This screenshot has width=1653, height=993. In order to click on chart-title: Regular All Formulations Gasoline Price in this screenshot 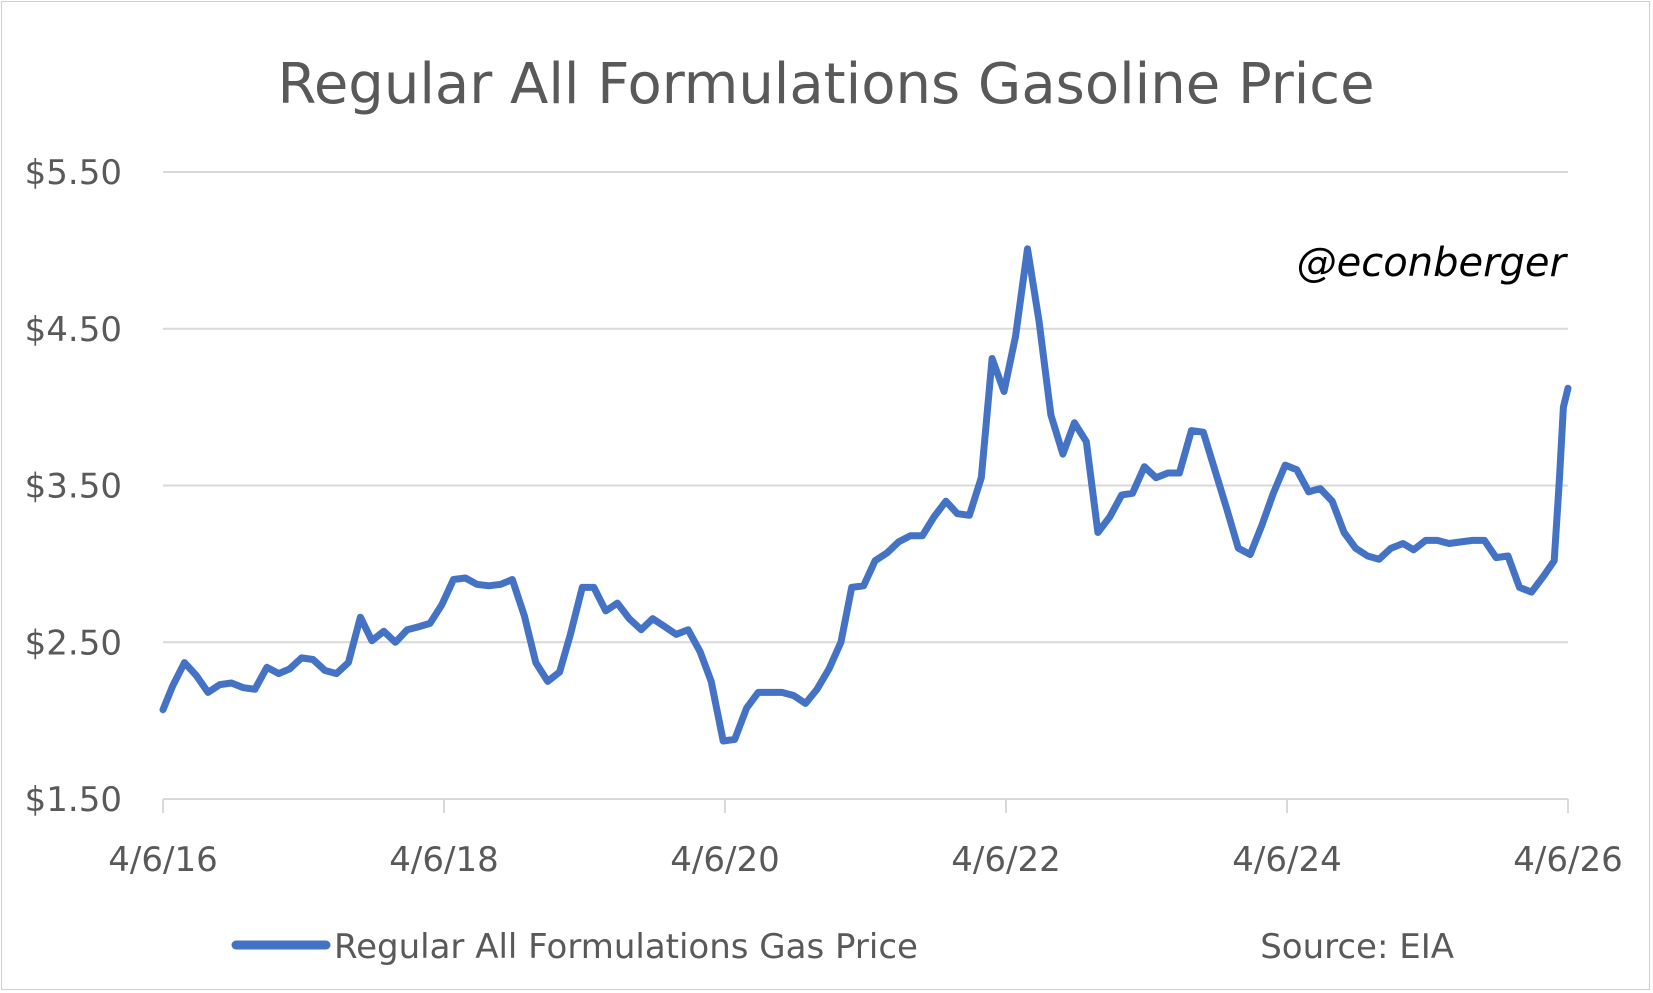, I will do `click(825, 84)`.